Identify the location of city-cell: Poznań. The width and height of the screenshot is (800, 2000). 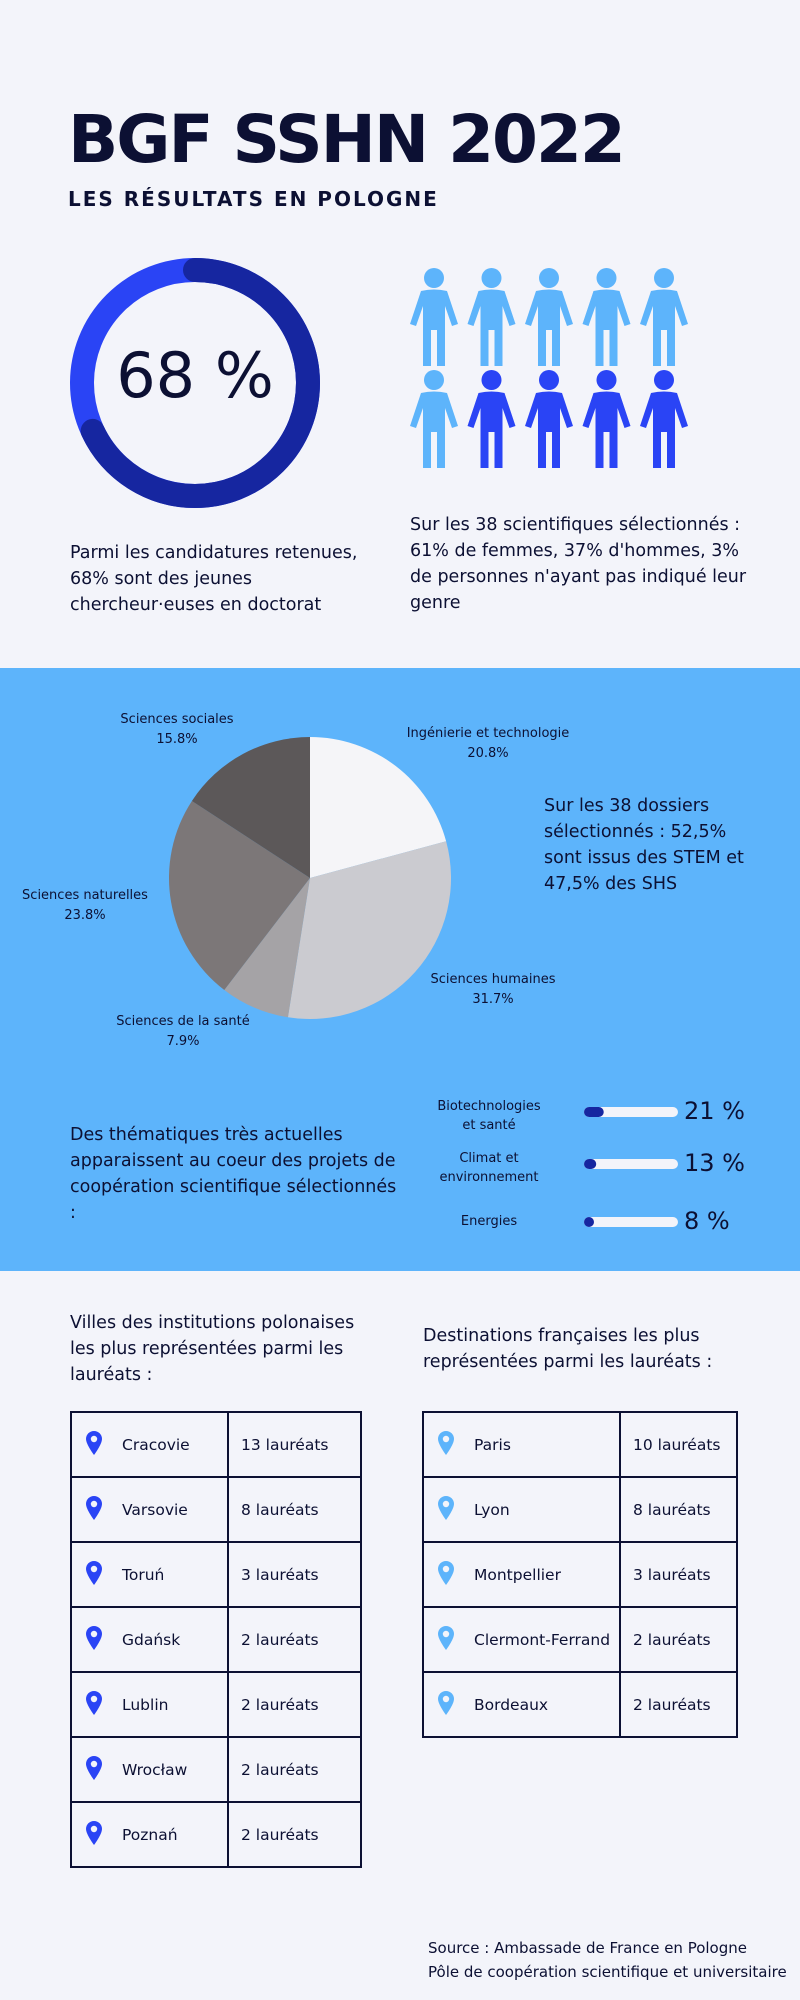
(149, 1834).